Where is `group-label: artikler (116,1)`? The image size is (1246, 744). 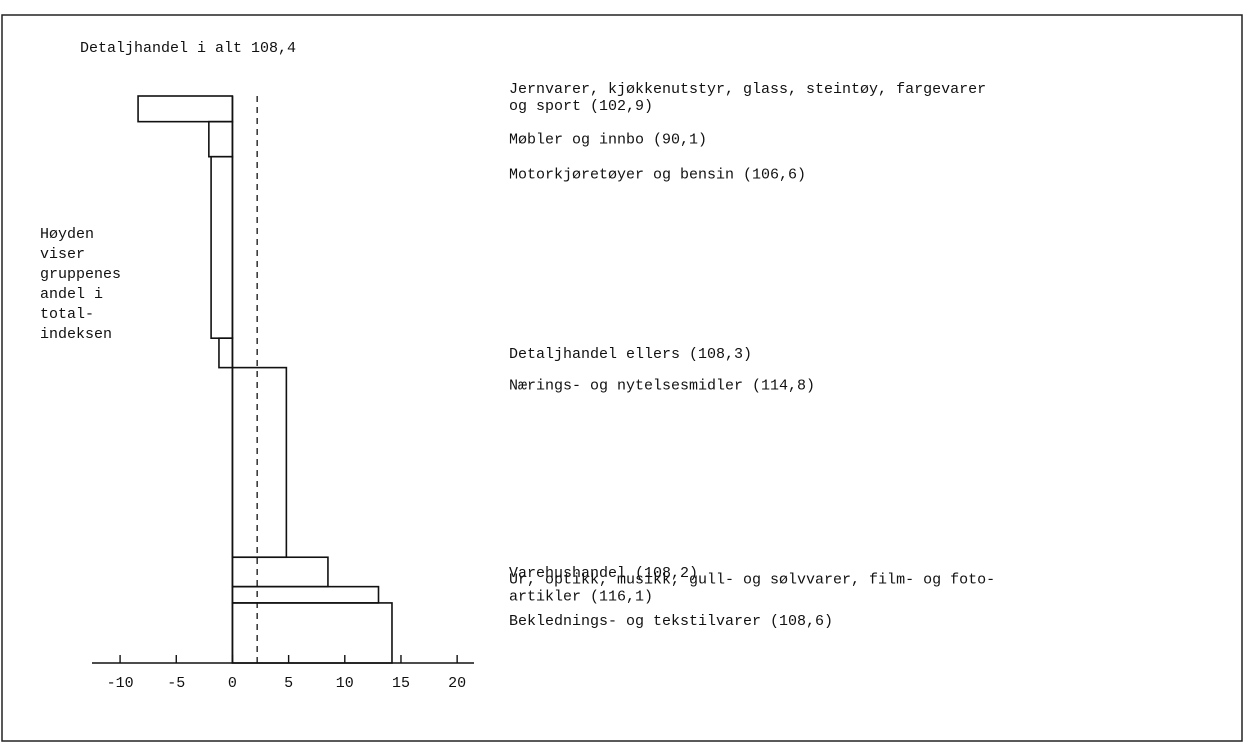
group-label: artikler (116,1) is located at coordinates (581, 597).